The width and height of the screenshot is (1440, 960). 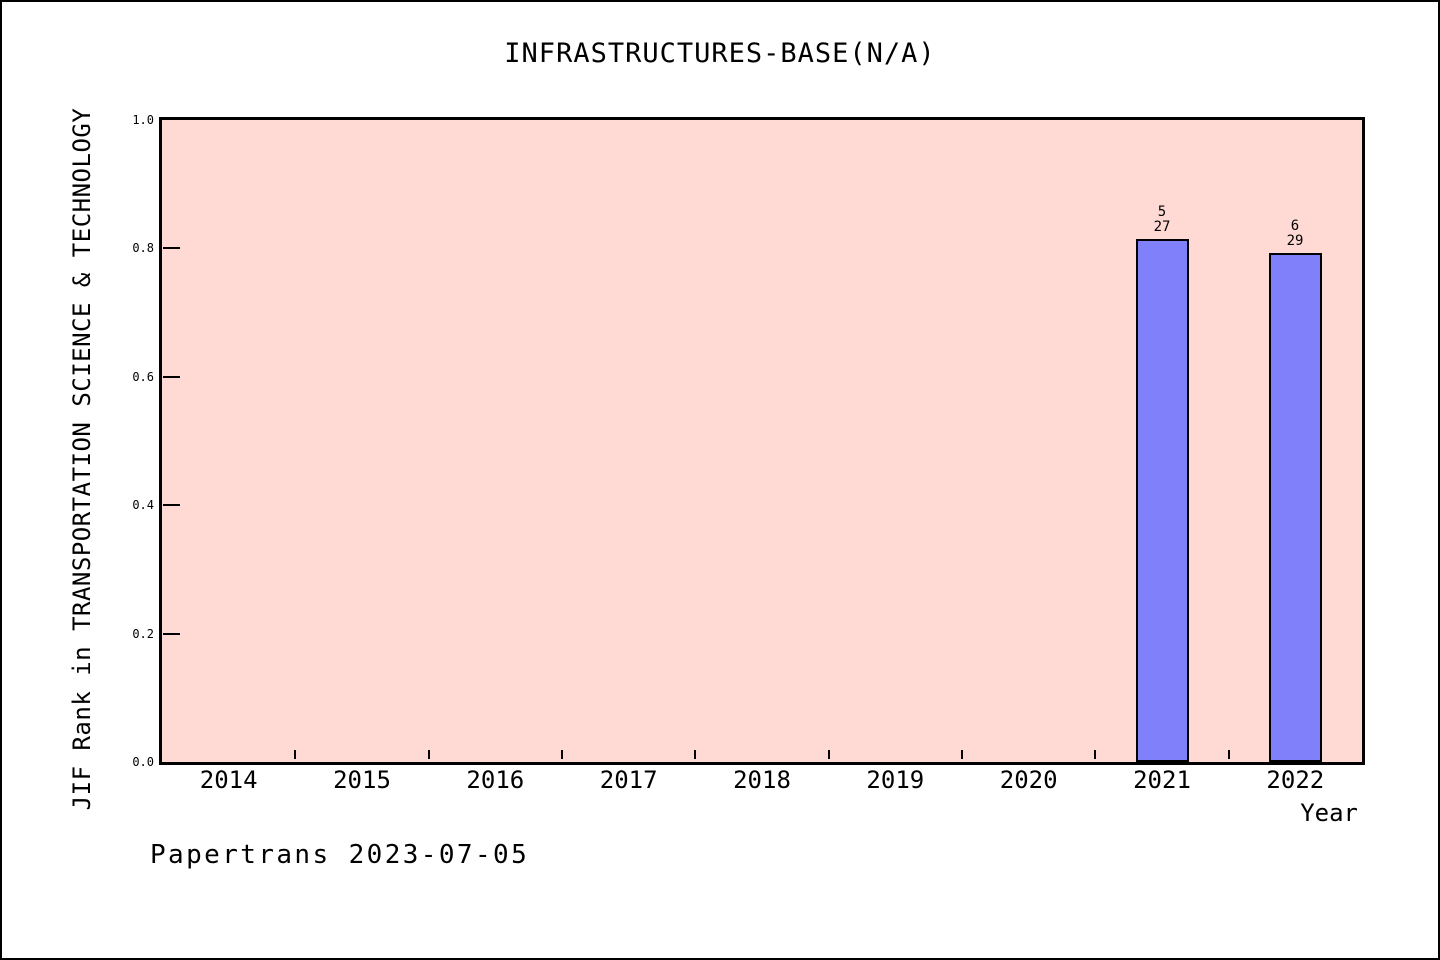 What do you see at coordinates (143, 248) in the screenshot?
I see `y-tick-label: 0.8` at bounding box center [143, 248].